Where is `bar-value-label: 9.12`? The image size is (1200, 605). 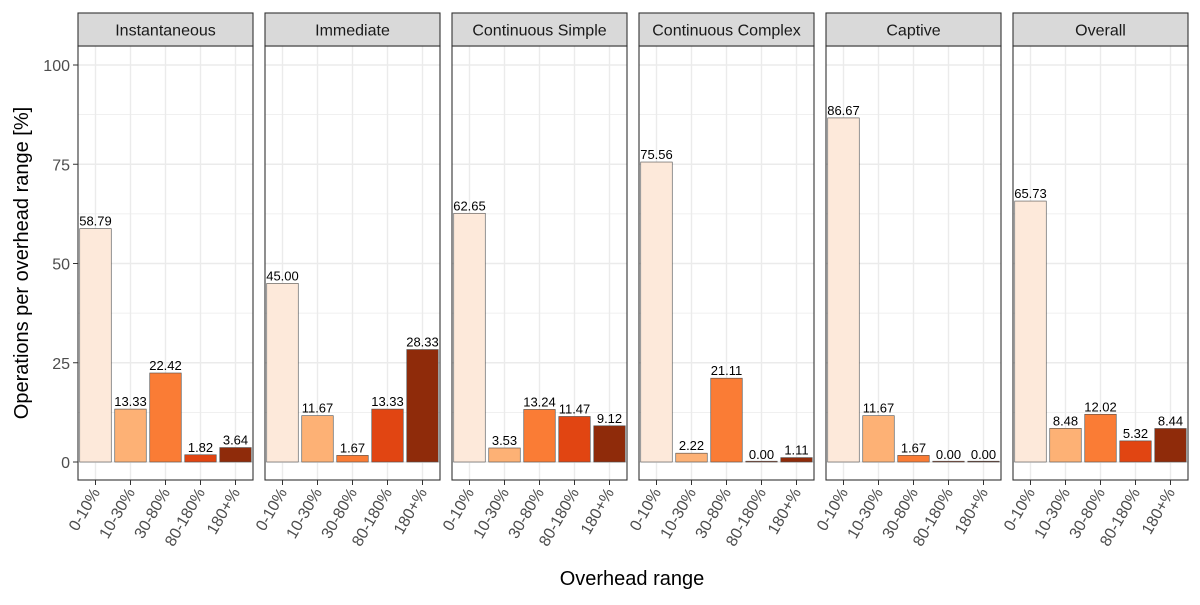
bar-value-label: 9.12 is located at coordinates (609, 418).